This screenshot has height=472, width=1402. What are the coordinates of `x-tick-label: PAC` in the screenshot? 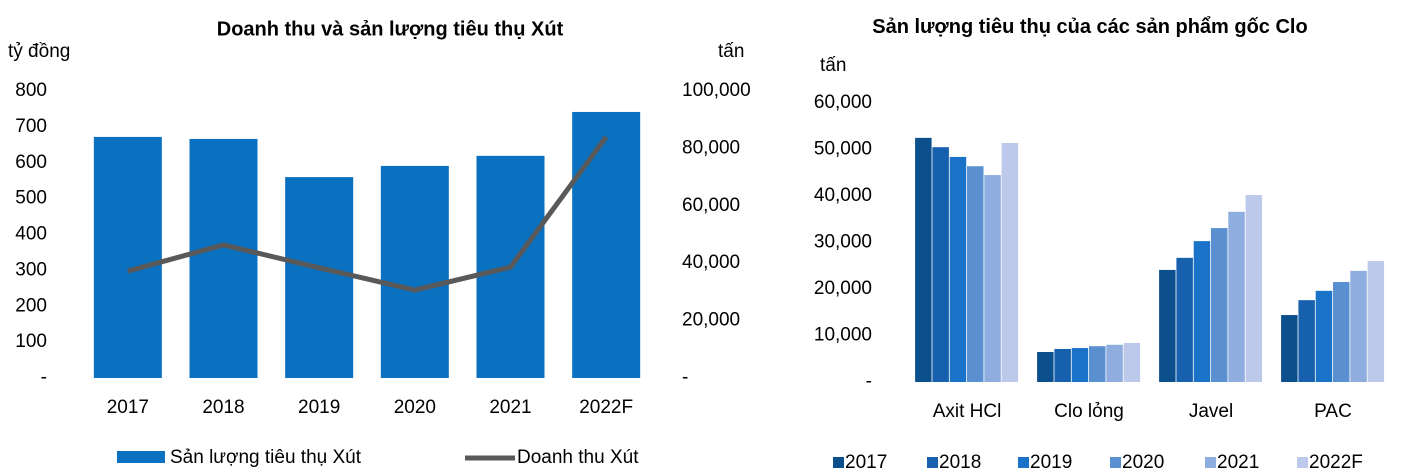 It's located at (1333, 411).